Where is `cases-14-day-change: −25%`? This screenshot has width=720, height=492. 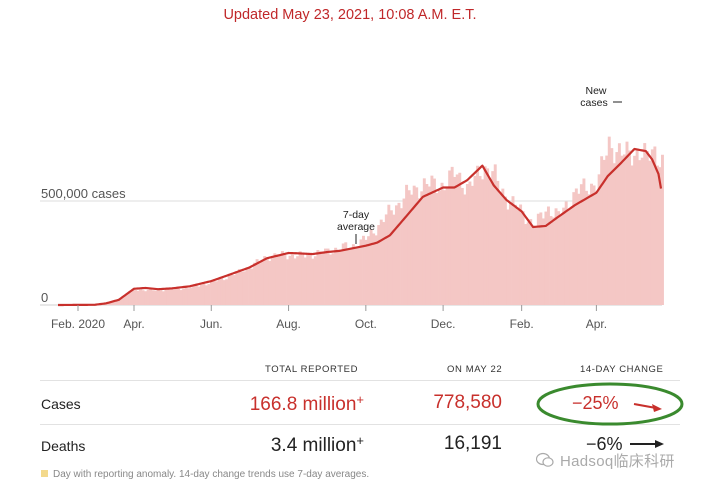
cases-14-day-change: −25% is located at coordinates (595, 403).